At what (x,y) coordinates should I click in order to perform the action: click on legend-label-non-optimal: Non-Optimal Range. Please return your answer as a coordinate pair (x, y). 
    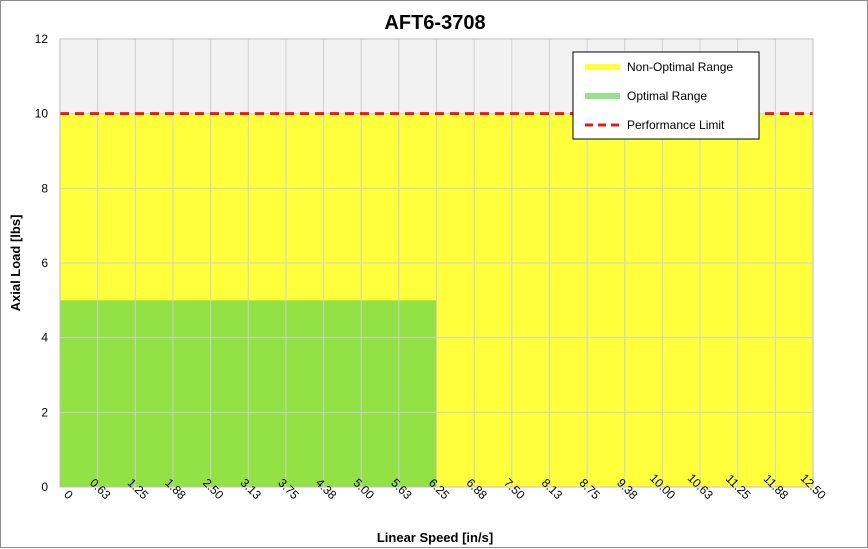
    Looking at the image, I should click on (680, 67).